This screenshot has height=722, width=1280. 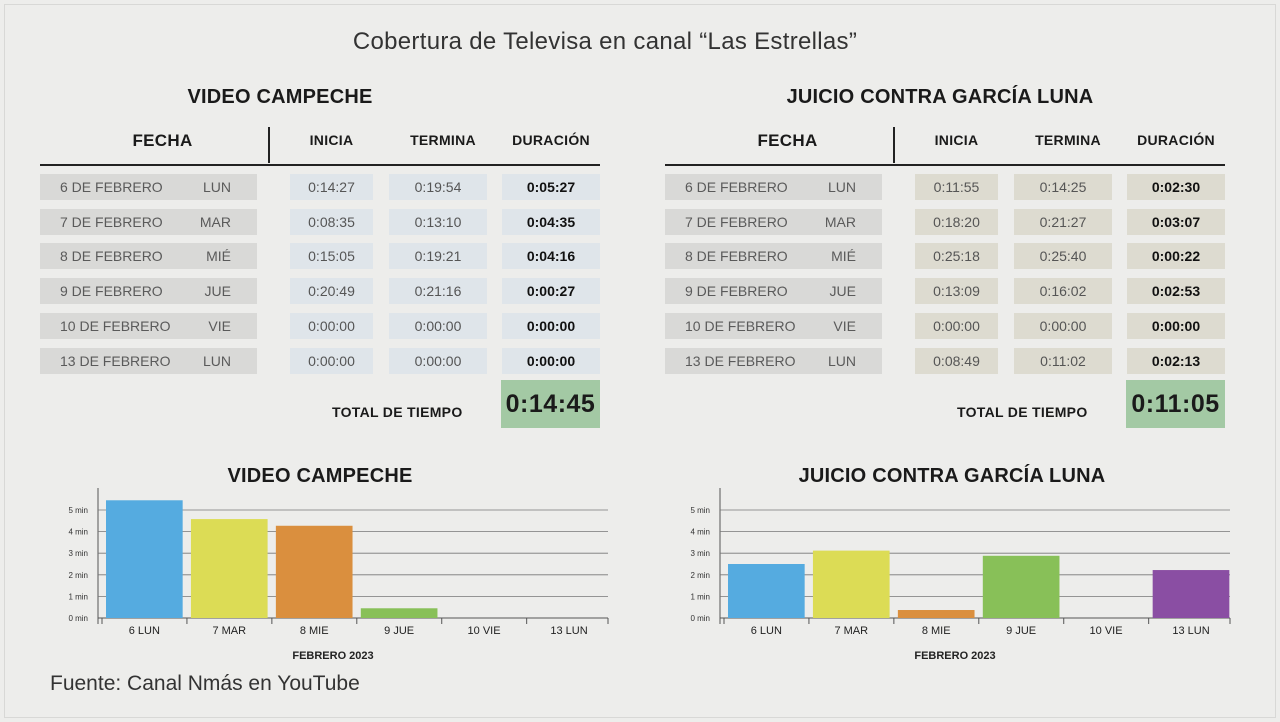 I want to click on chart-title: JUICIO CONTRA GARCÍA LUNA, so click(x=952, y=476).